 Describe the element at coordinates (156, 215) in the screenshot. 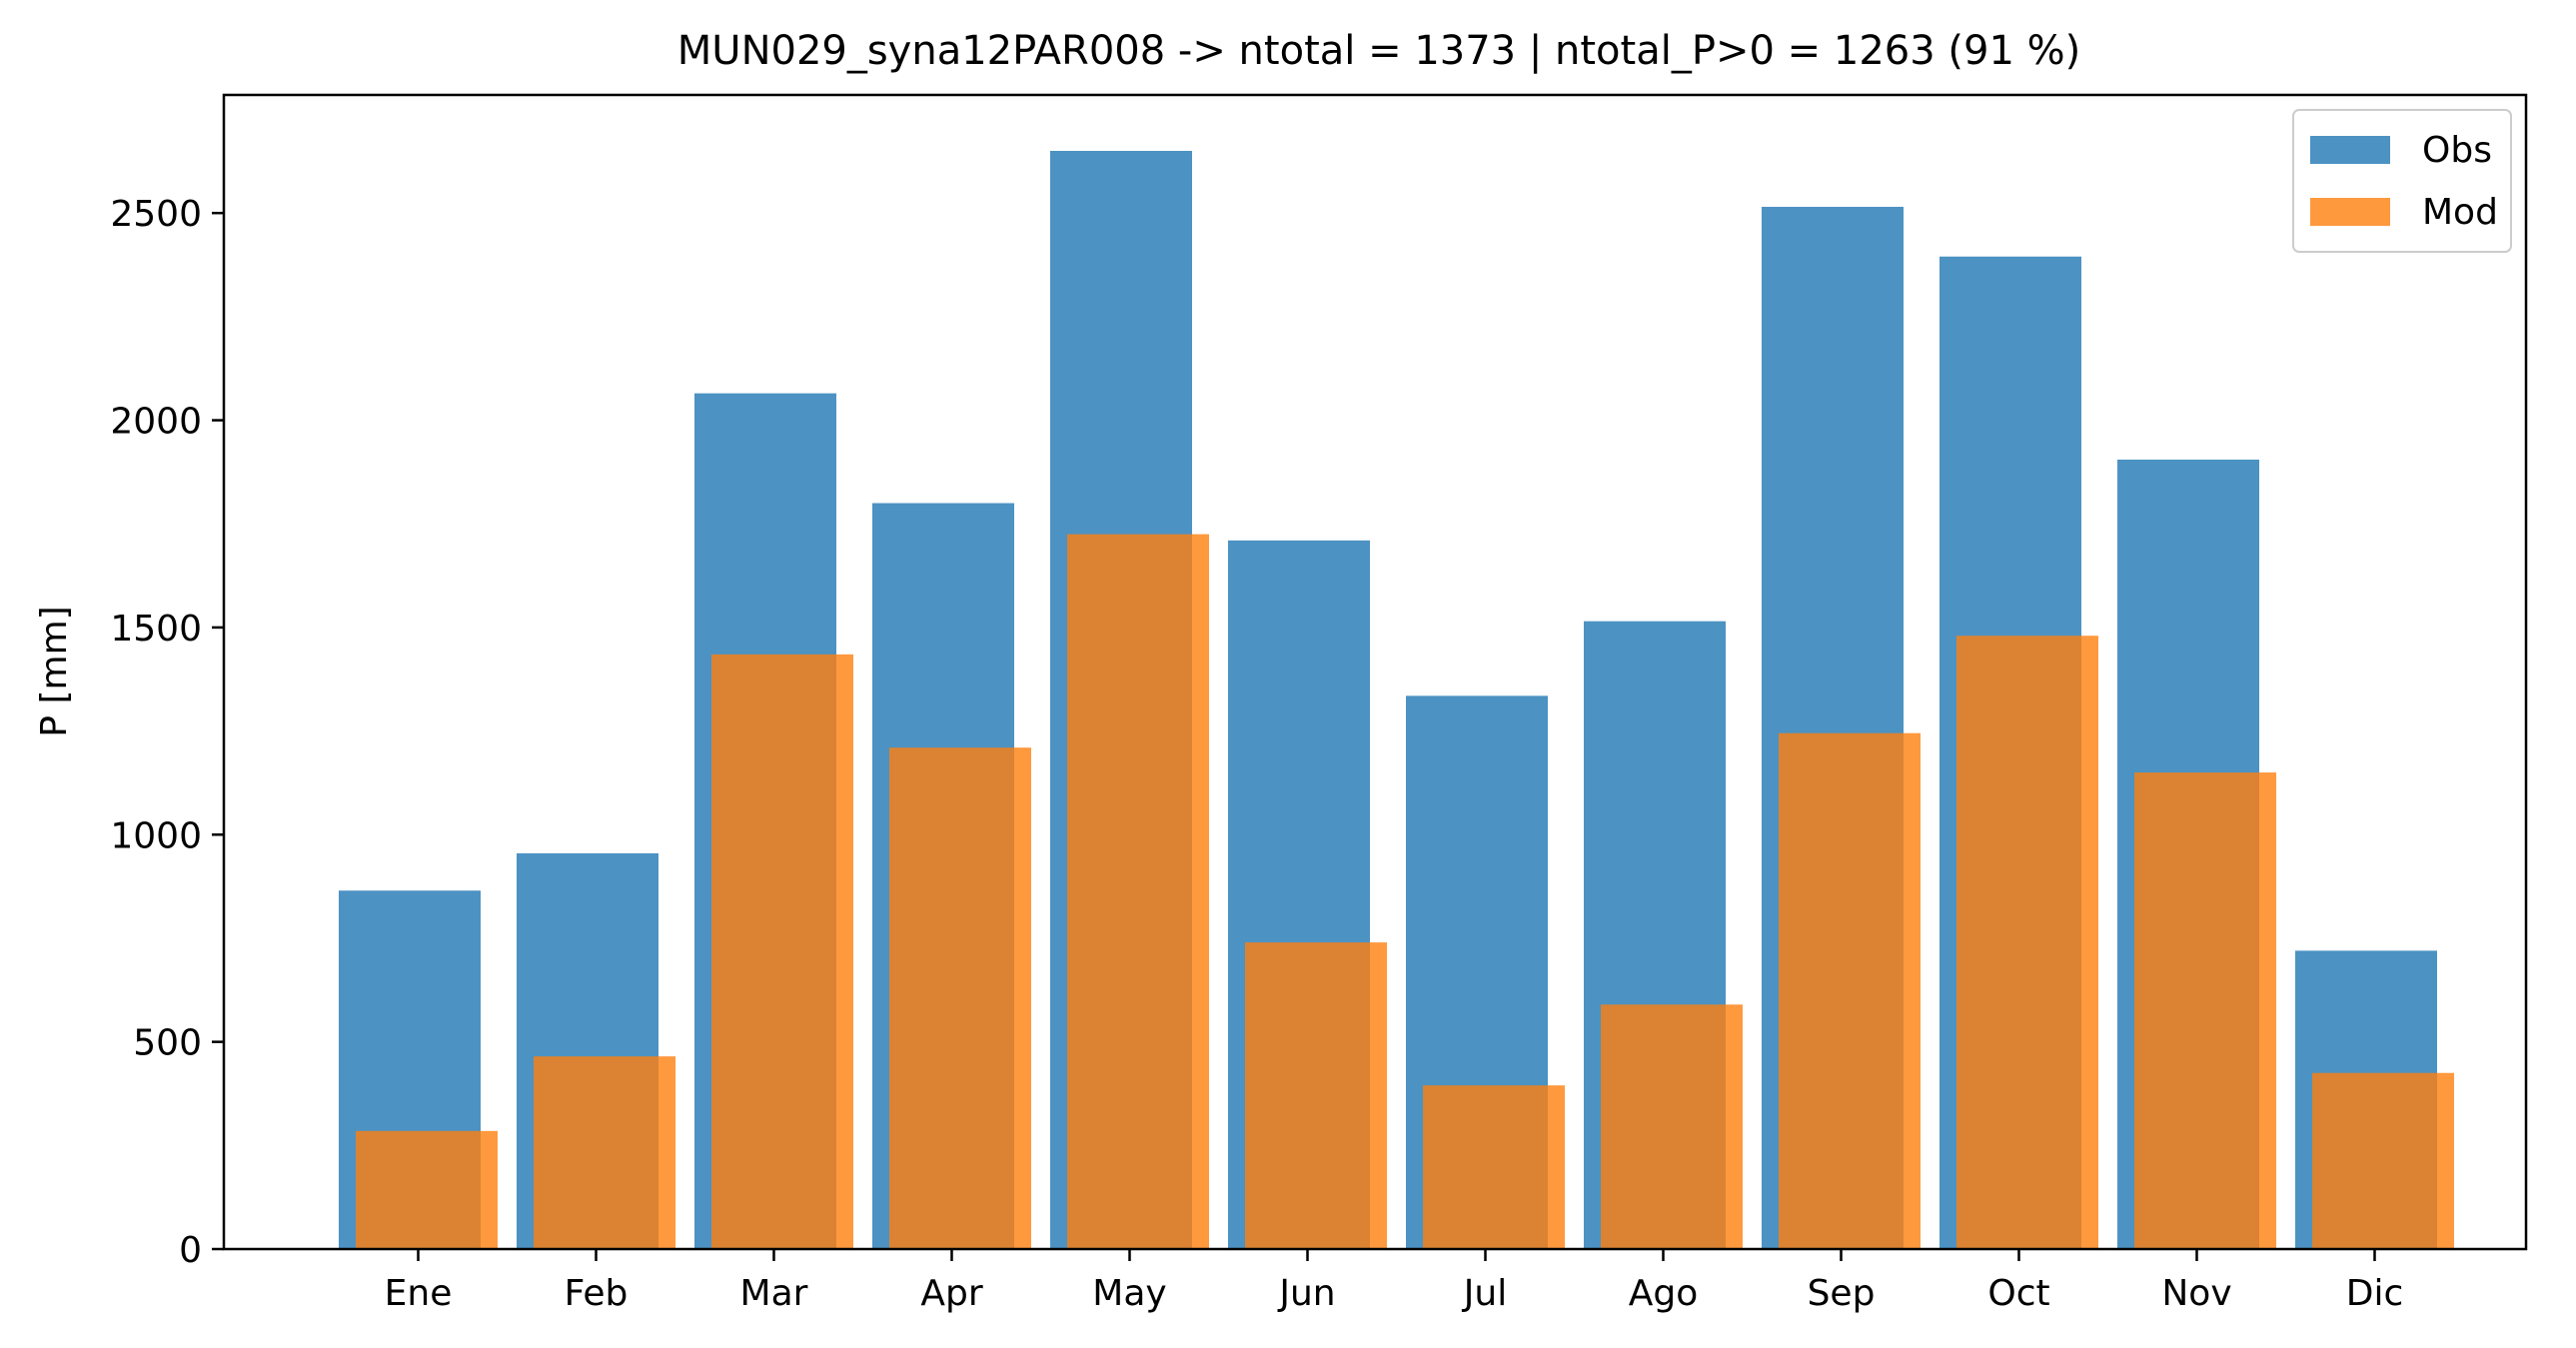

I see `y-tick-label: 2500` at that location.